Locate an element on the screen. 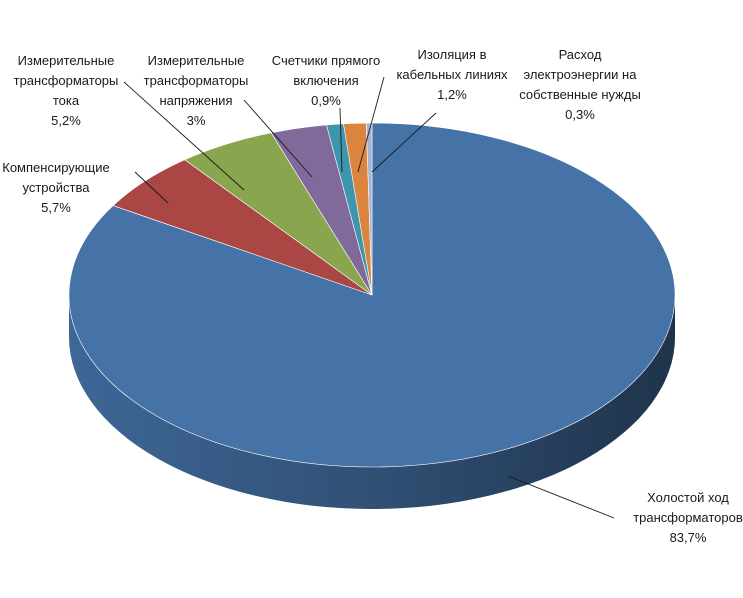 This screenshot has height=598, width=743. slice-value-label: 0,3% is located at coordinates (580, 114).